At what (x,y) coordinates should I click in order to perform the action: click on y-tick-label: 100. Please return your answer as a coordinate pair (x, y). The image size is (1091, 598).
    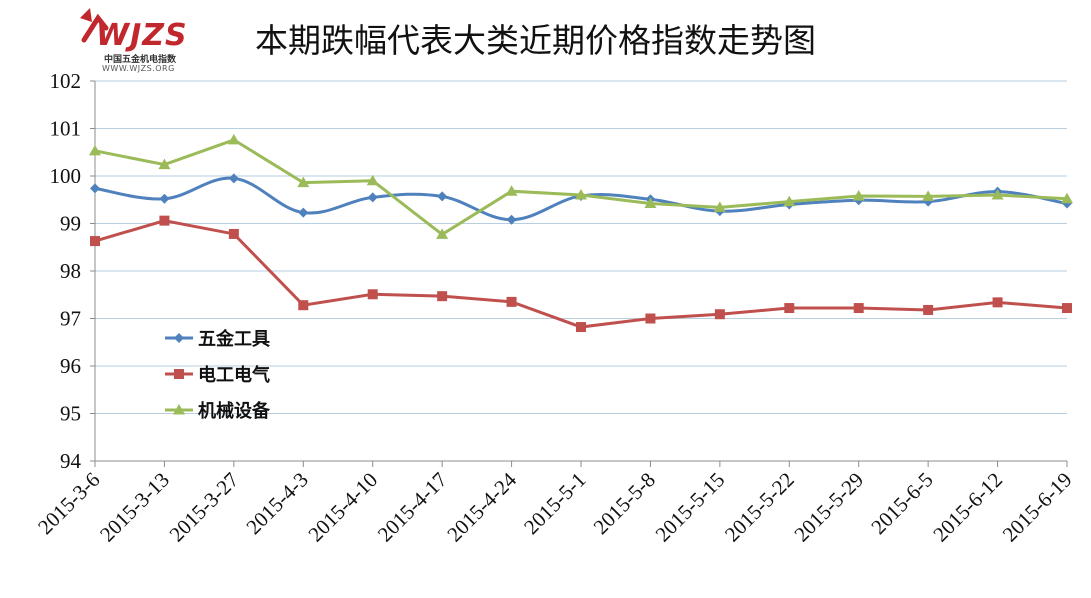
    Looking at the image, I should click on (66, 176).